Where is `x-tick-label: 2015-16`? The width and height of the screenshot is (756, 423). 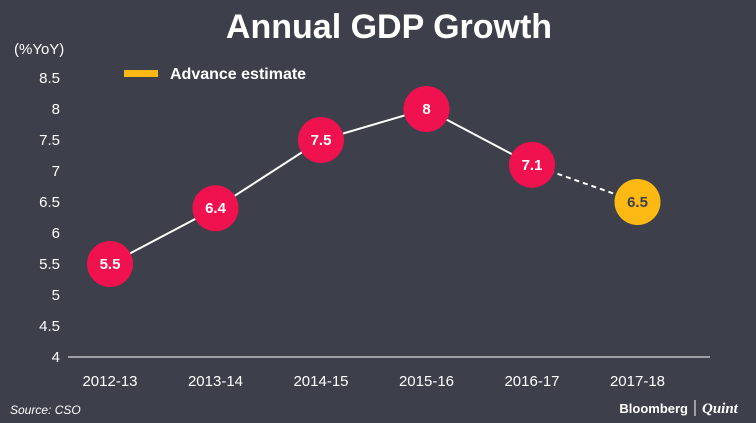
x-tick-label: 2015-16 is located at coordinates (426, 381).